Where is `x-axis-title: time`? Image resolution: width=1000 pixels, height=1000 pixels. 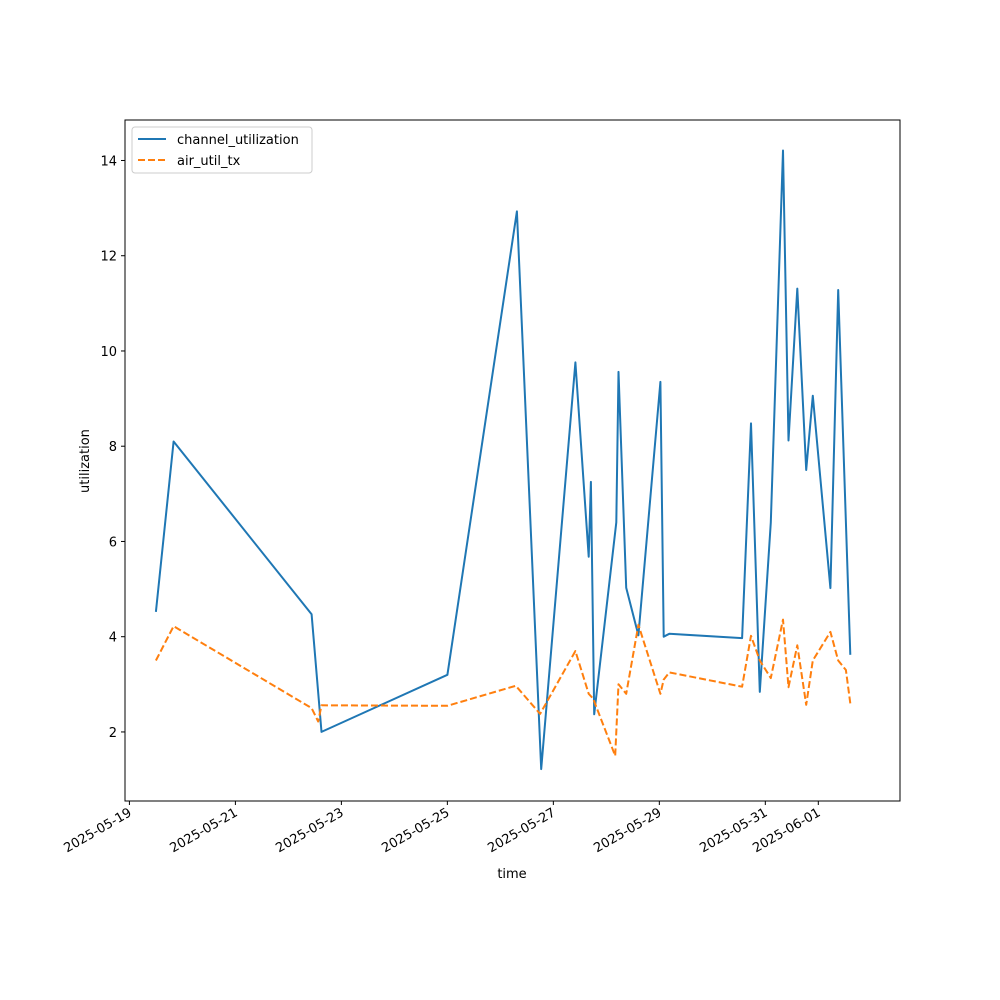
x-axis-title: time is located at coordinates (511, 874).